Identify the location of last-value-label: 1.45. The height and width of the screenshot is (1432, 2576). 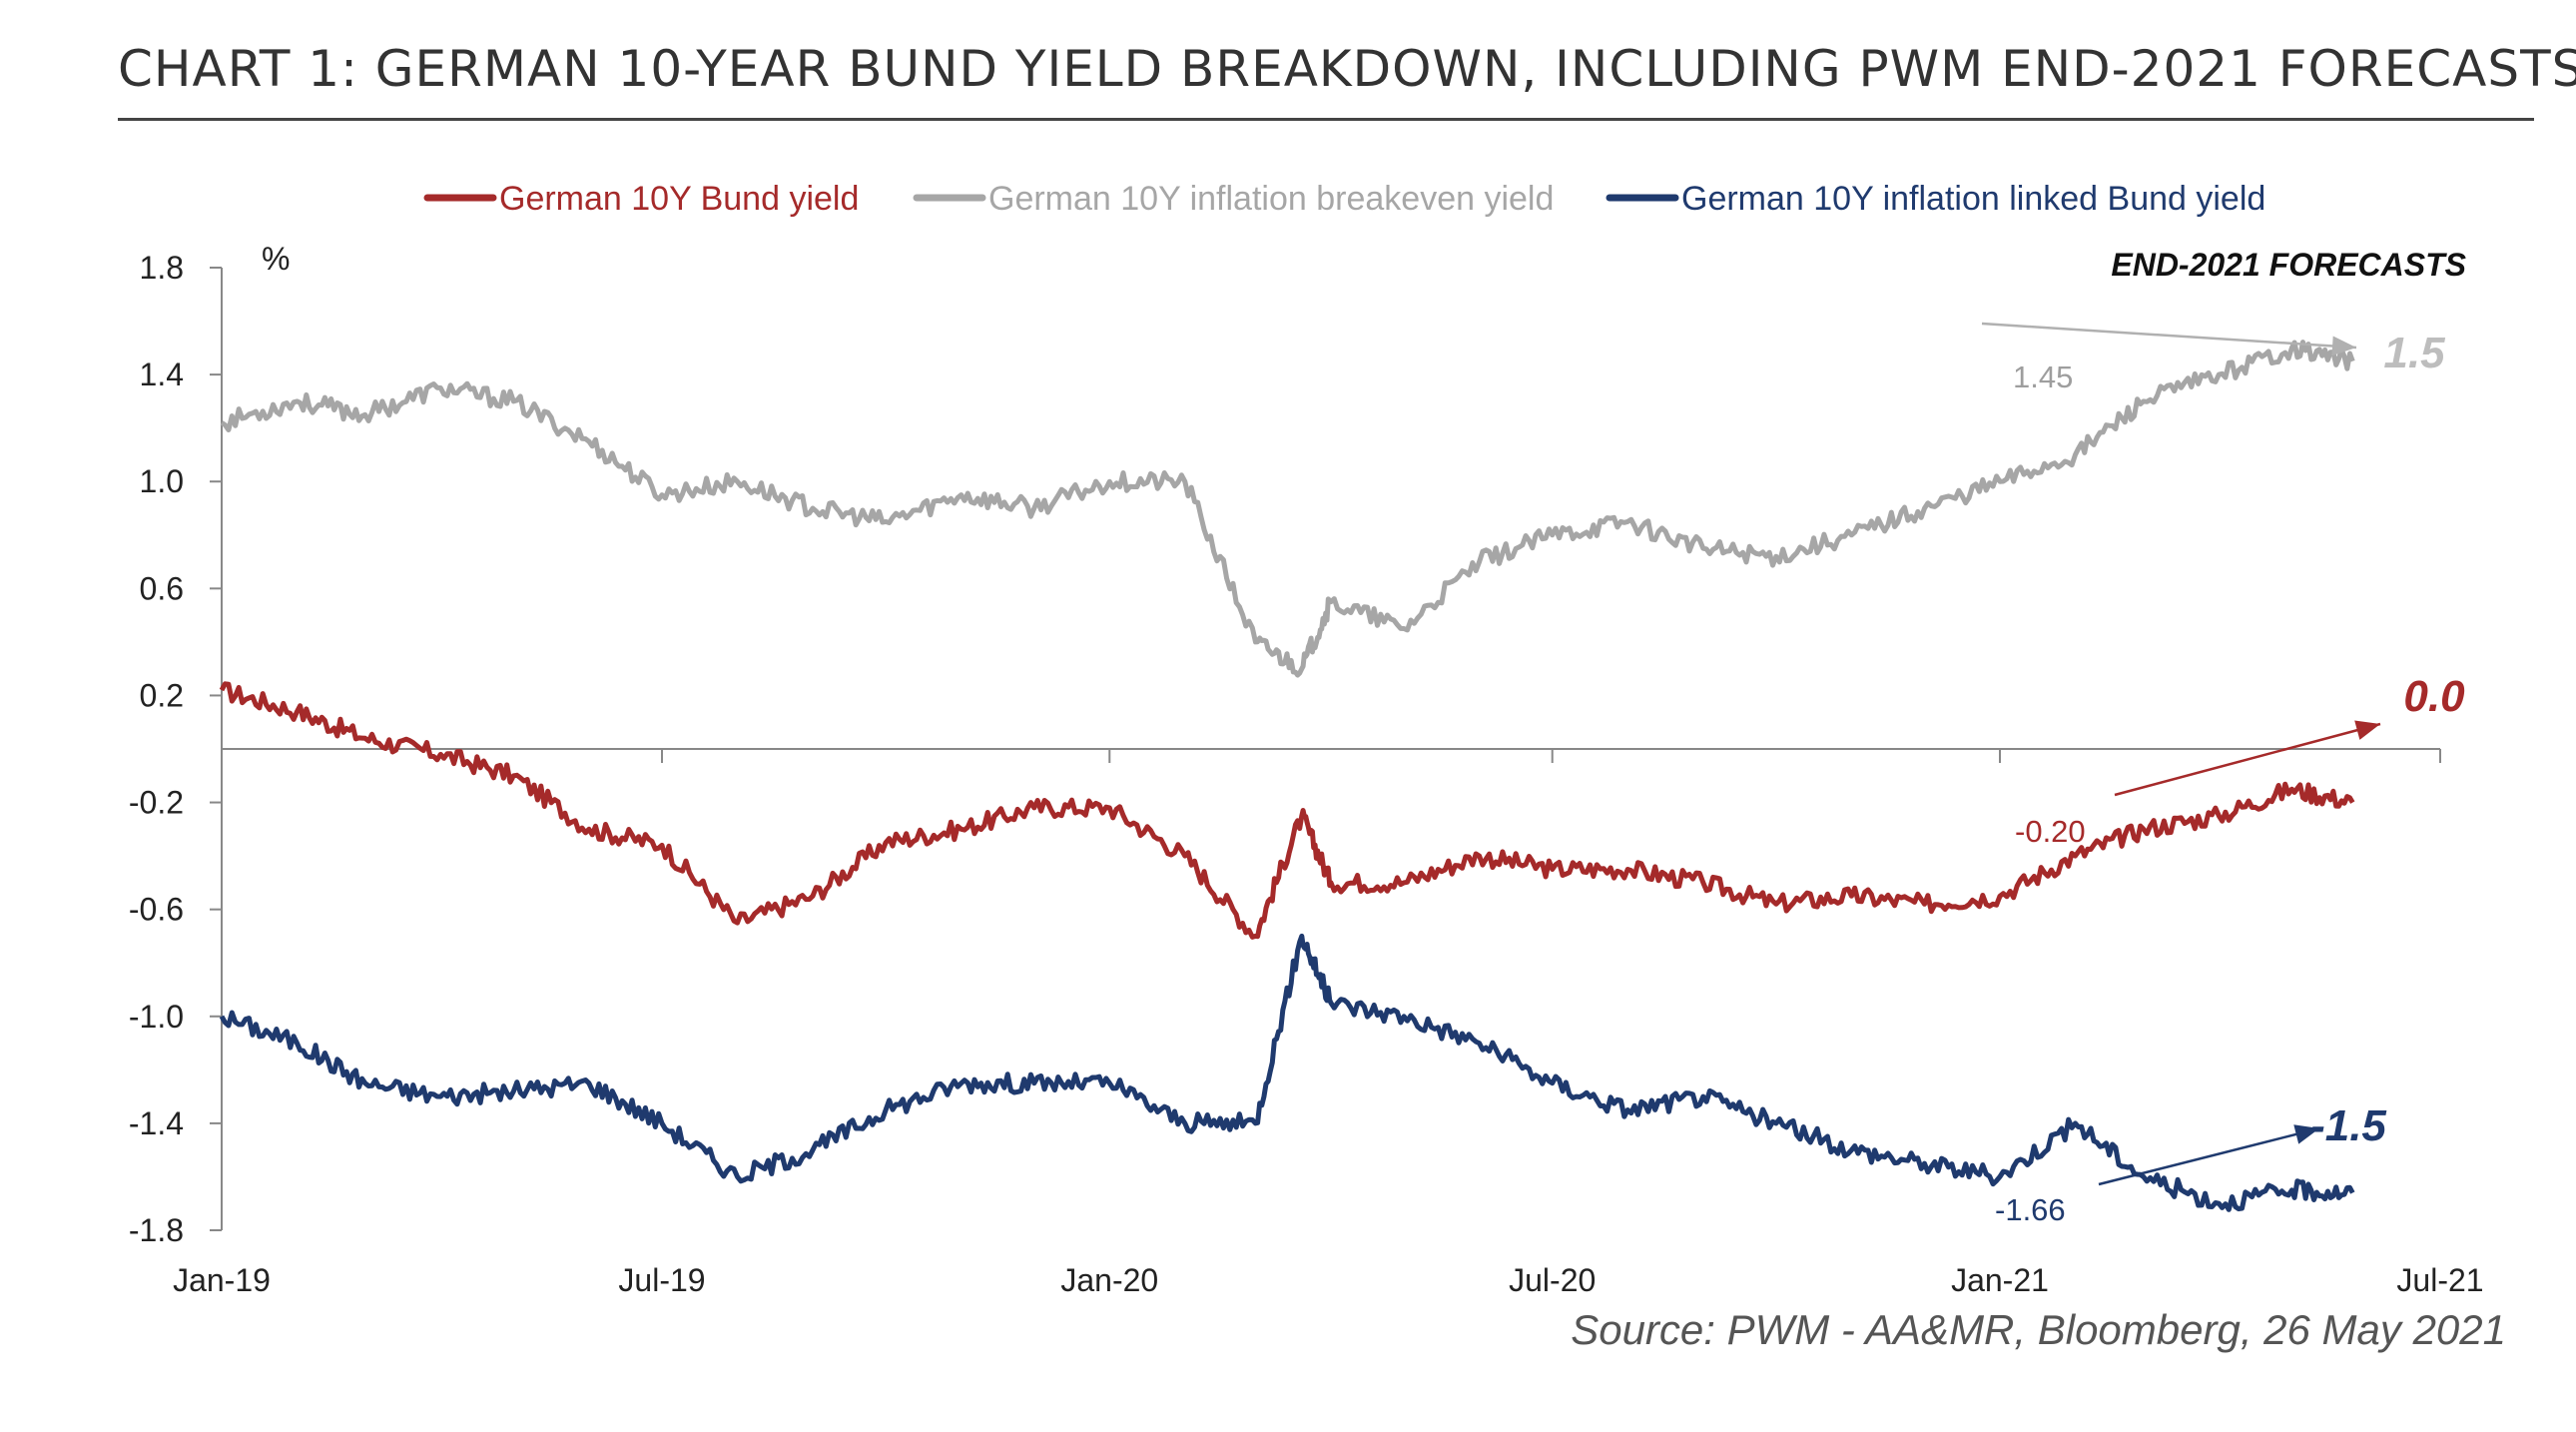
(2043, 376).